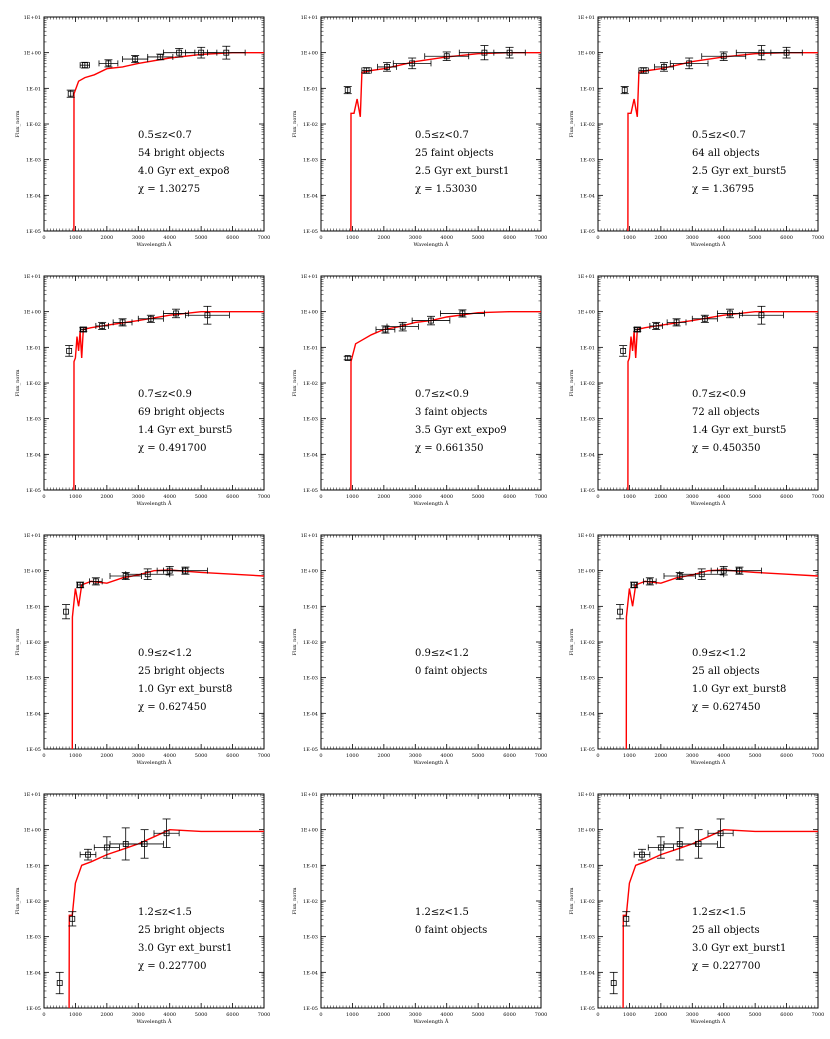  I want to click on annotation-line: 1.0 Gyr ext_burst8, so click(185, 689).